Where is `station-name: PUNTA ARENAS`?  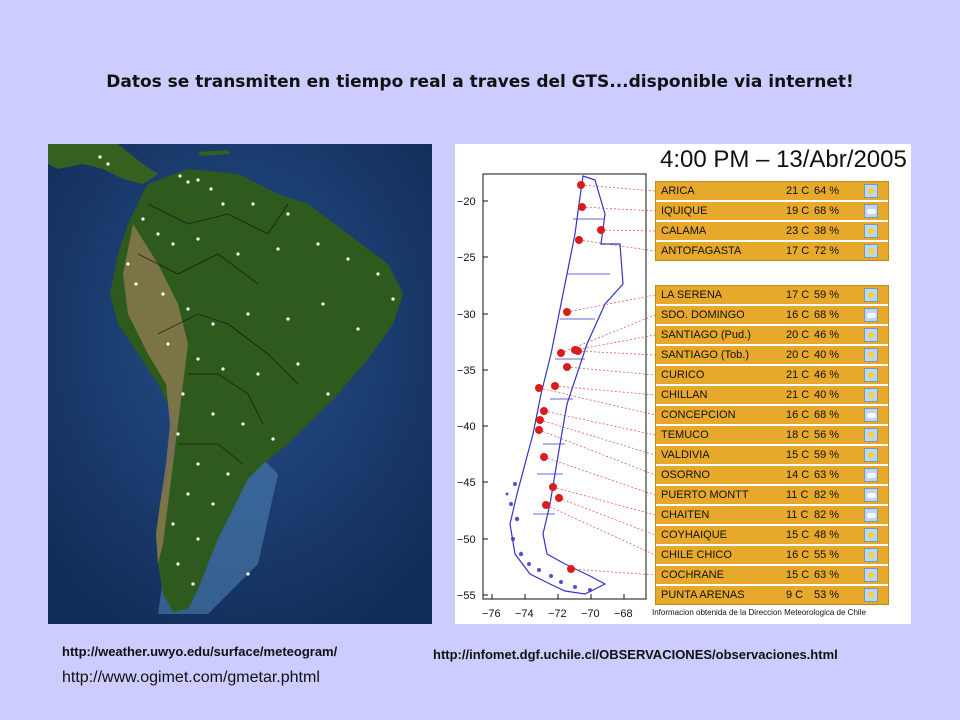
station-name: PUNTA ARENAS is located at coordinates (703, 595).